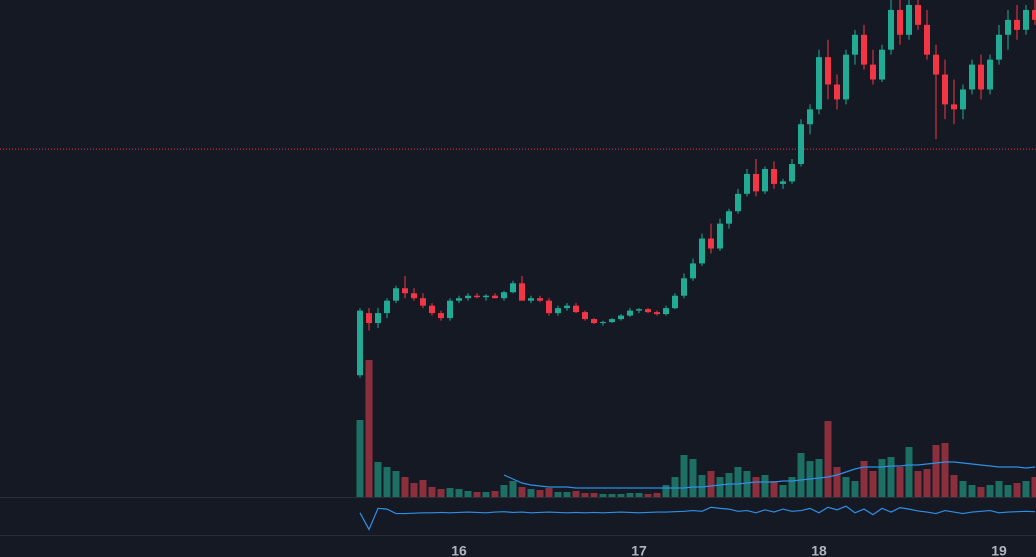 The width and height of the screenshot is (1036, 557). Describe the element at coordinates (999, 550) in the screenshot. I see `x-tick-label: 19` at that location.